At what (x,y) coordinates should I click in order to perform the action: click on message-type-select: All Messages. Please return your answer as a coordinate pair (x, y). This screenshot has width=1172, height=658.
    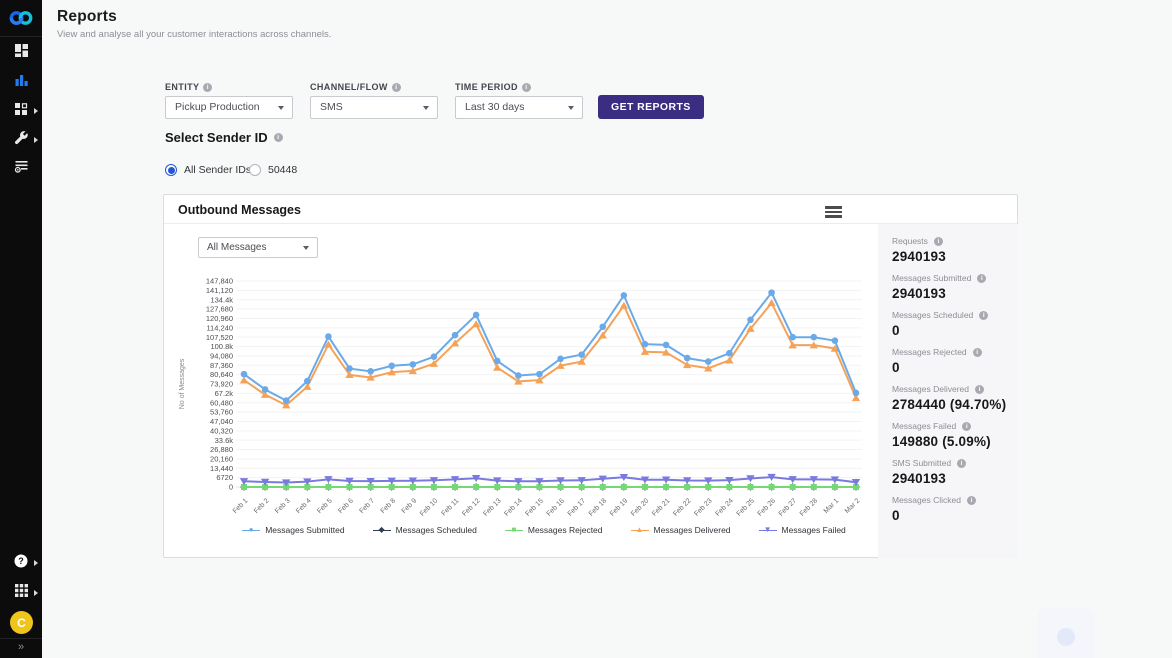
    Looking at the image, I should click on (258, 247).